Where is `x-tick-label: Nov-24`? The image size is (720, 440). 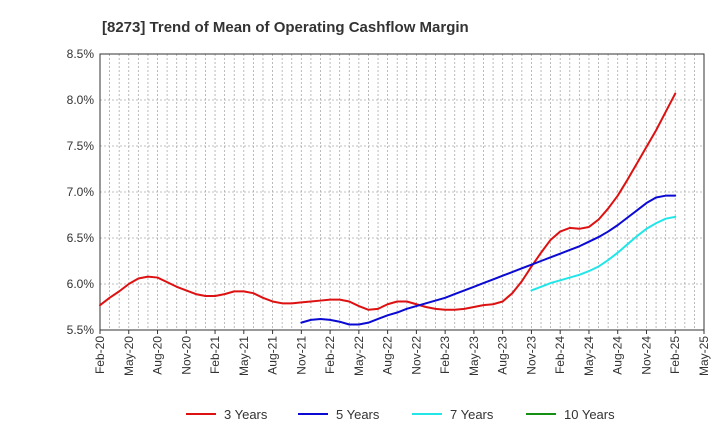
x-tick-label: Nov-24 is located at coordinates (646, 355).